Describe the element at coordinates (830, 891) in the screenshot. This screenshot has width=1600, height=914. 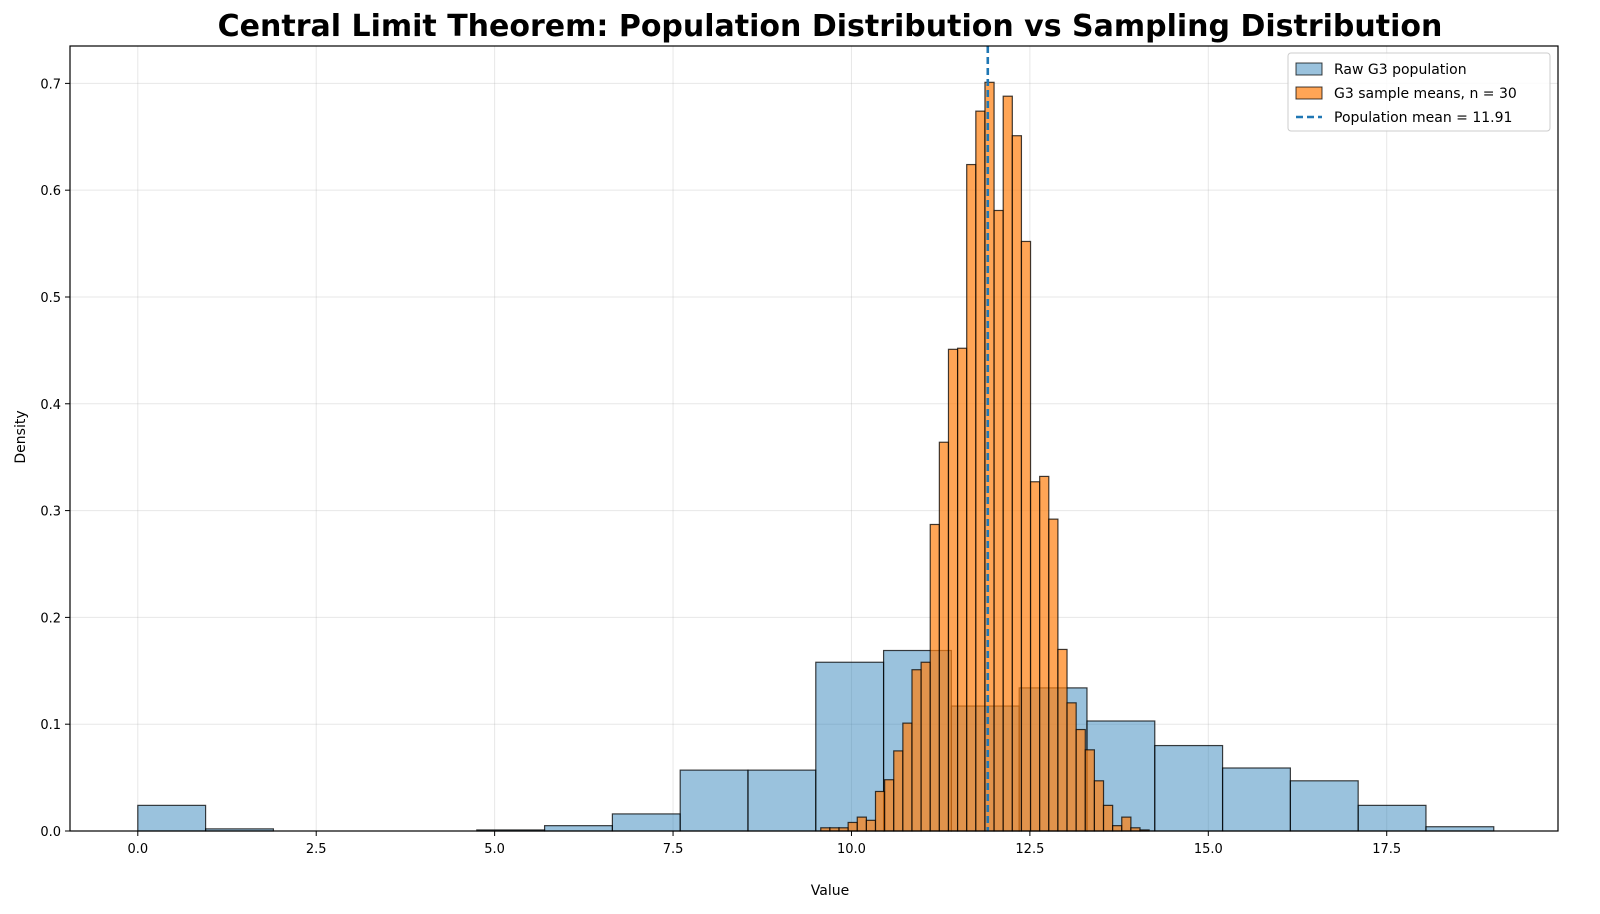
I see `x-axis-label: Value` at that location.